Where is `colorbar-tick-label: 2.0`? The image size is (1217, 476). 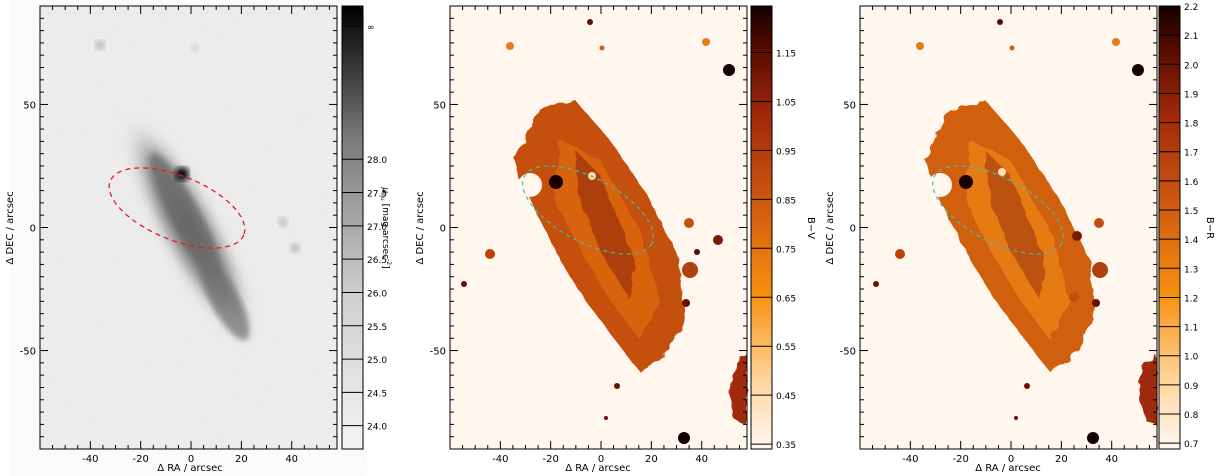 colorbar-tick-label: 2.0 is located at coordinates (1191, 66).